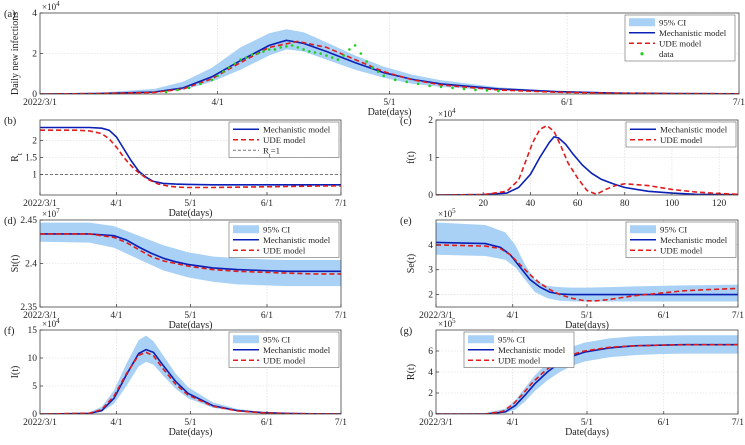  I want to click on y-exponent: ×10⁴, so click(51, 6).